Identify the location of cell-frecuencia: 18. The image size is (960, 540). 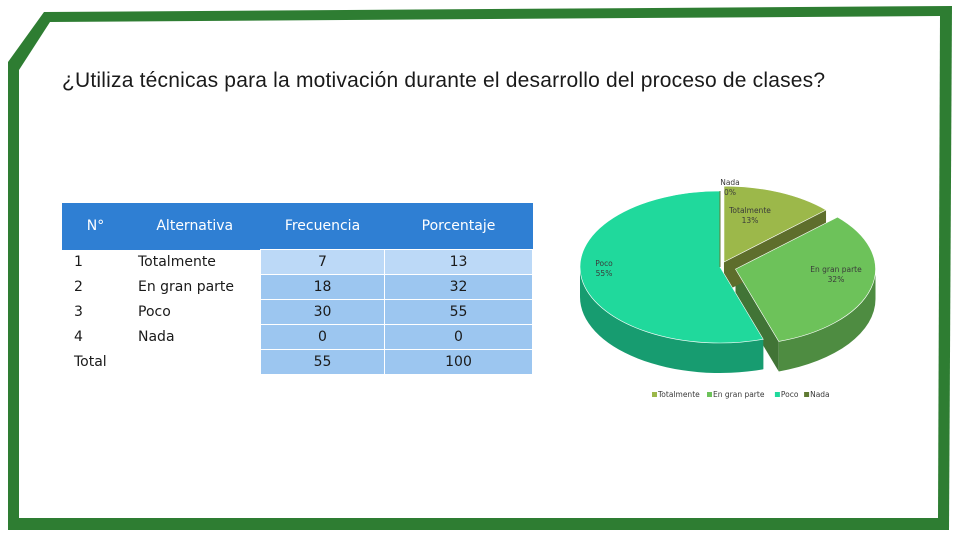
(322, 287).